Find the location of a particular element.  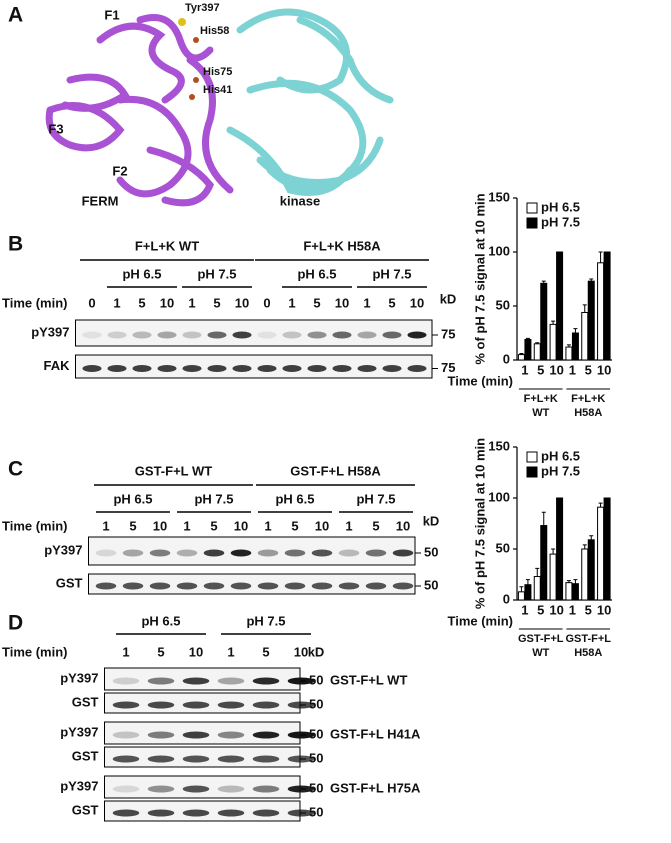

group-label: GST-F+L is located at coordinates (588, 639).